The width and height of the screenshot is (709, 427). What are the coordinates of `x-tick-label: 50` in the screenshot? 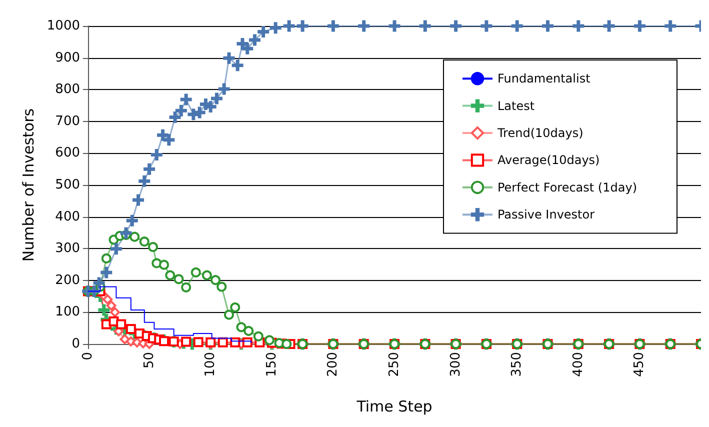 It's located at (149, 360).